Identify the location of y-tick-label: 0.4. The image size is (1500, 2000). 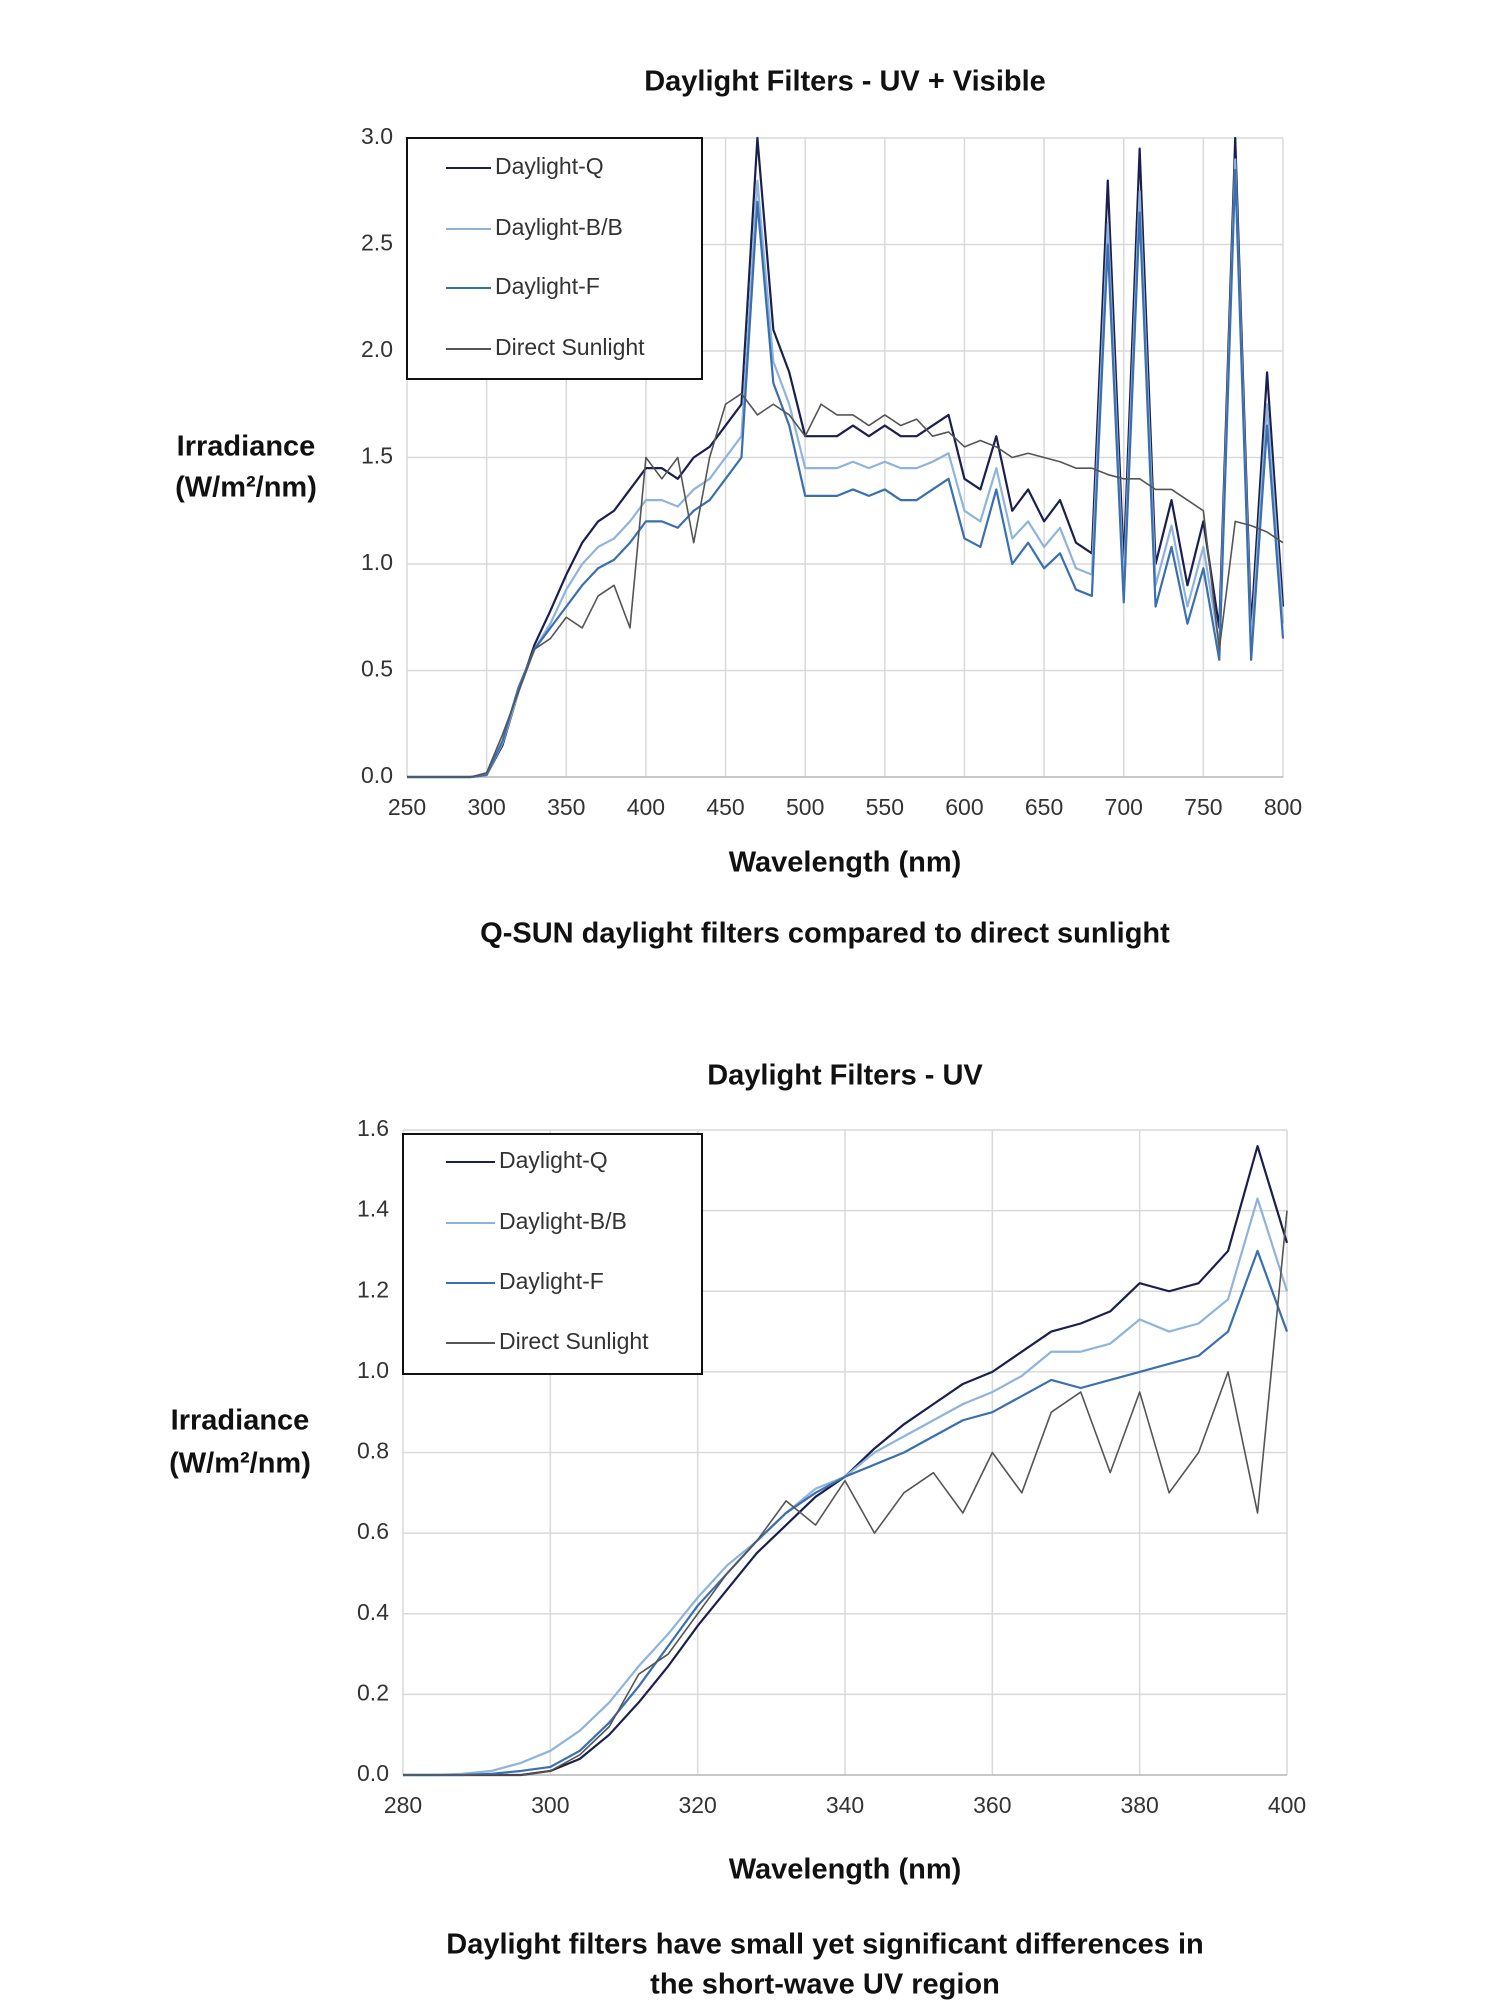
(373, 1612).